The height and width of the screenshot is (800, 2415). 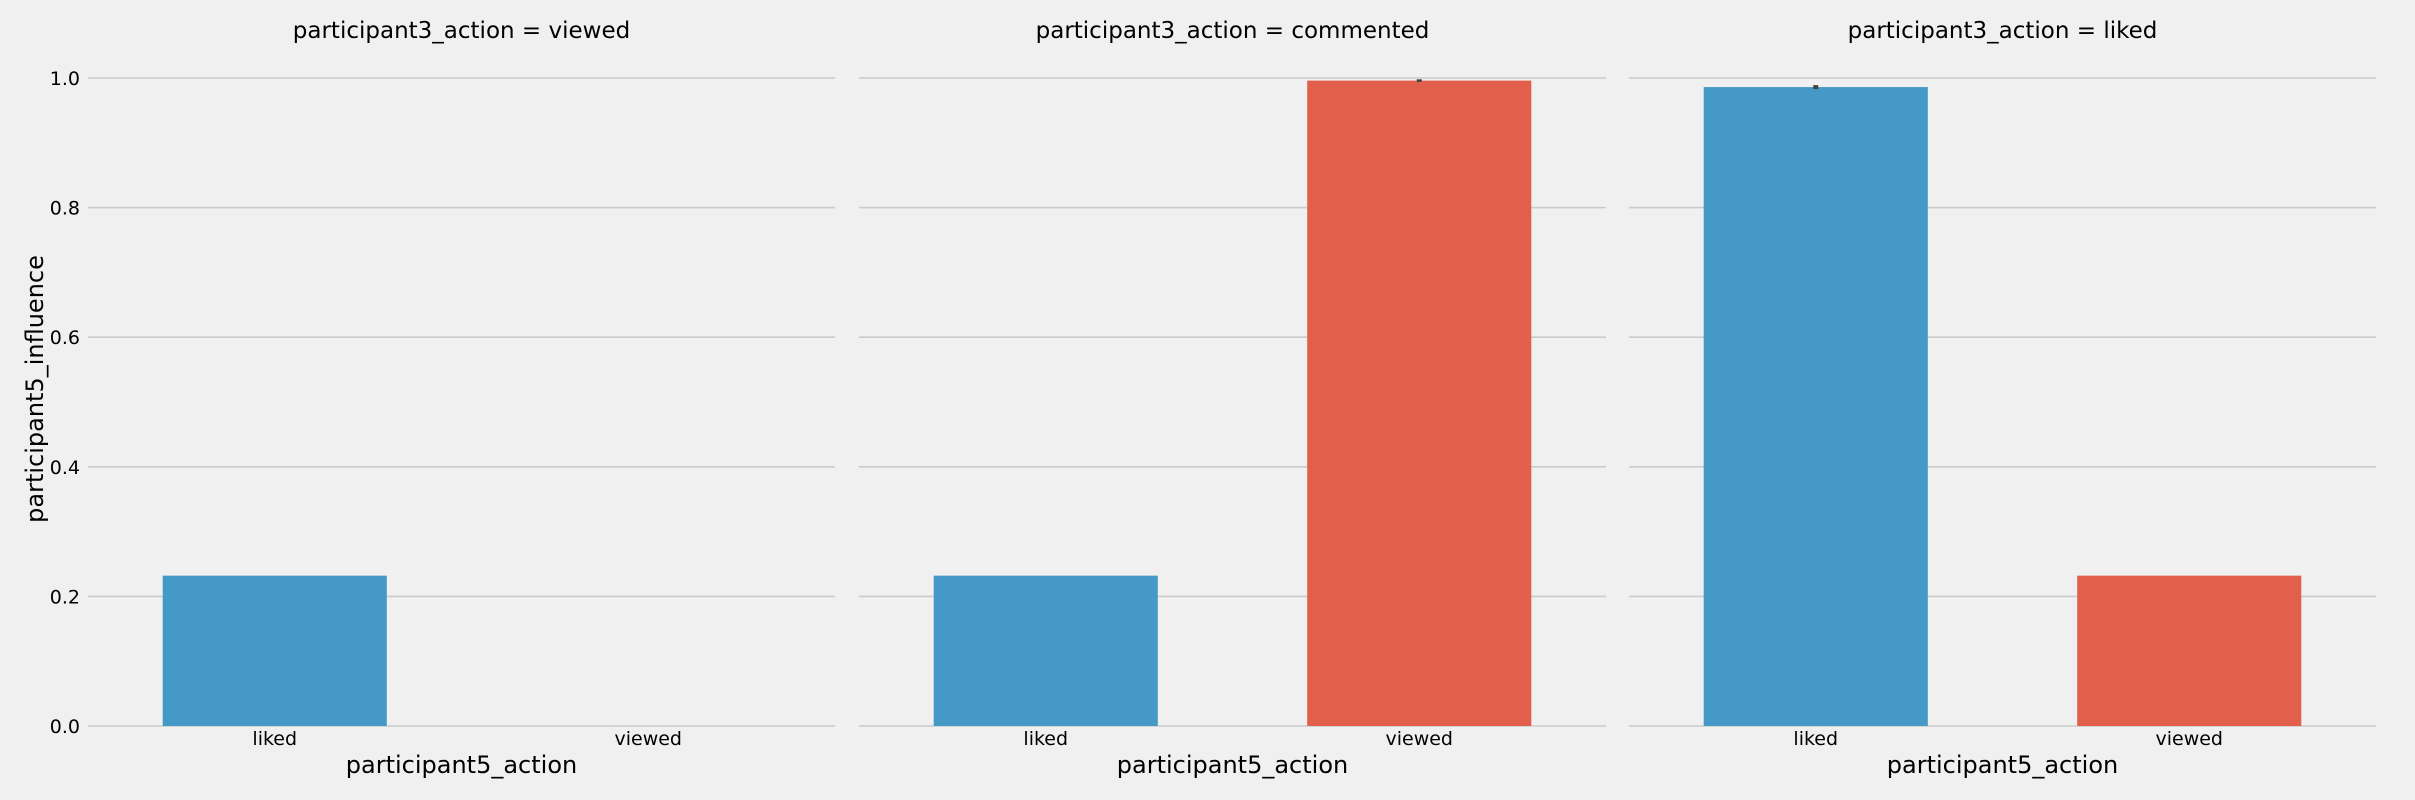 I want to click on facet-title: participant3_action = commented, so click(x=1233, y=31).